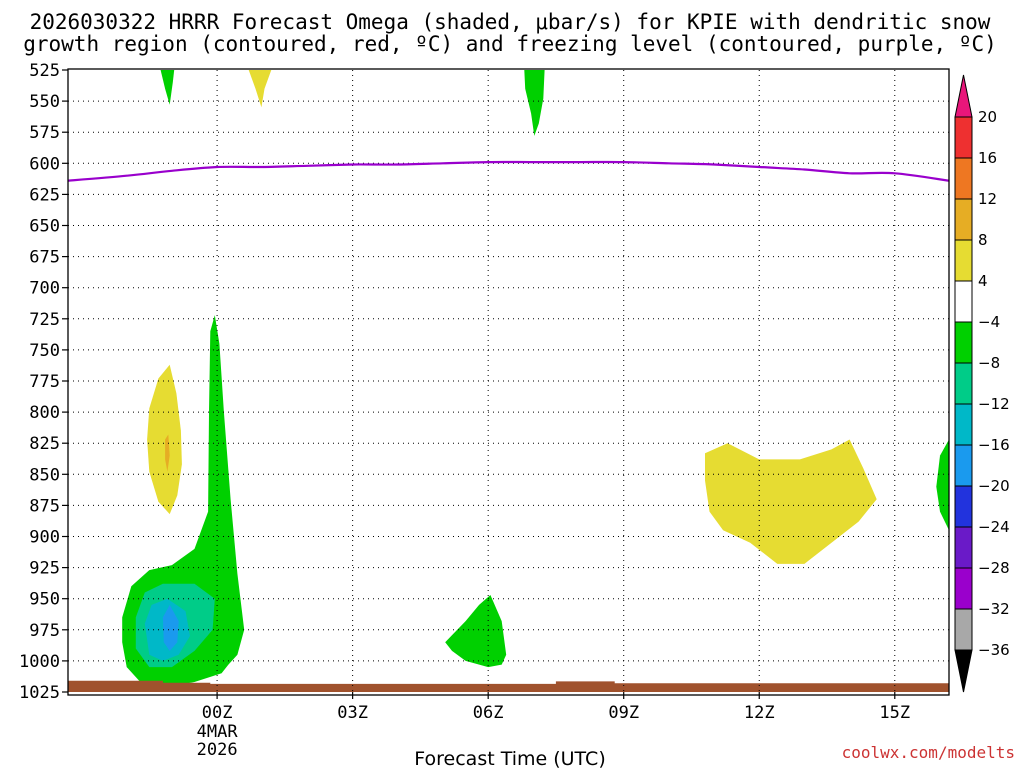 The image size is (1024, 768). I want to click on x-tick-sublabel: 2026, so click(217, 750).